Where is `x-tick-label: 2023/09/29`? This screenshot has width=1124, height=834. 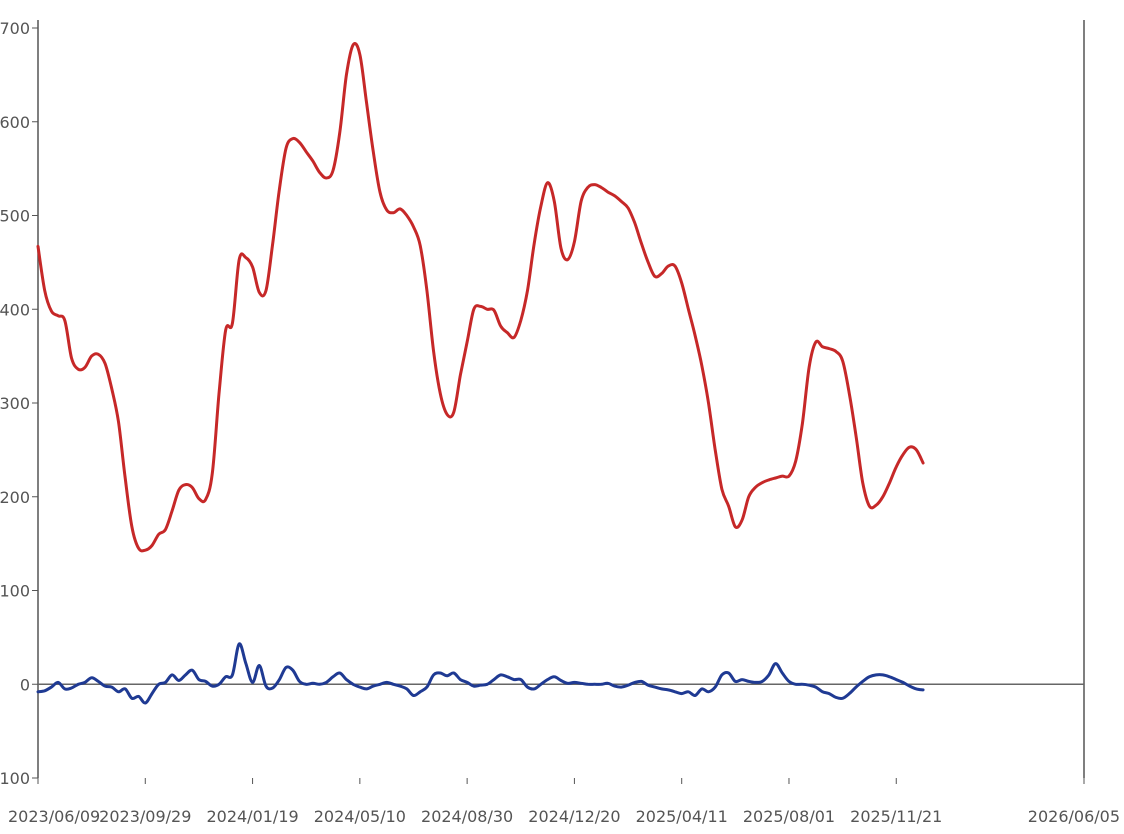
x-tick-label: 2023/09/29 is located at coordinates (145, 816).